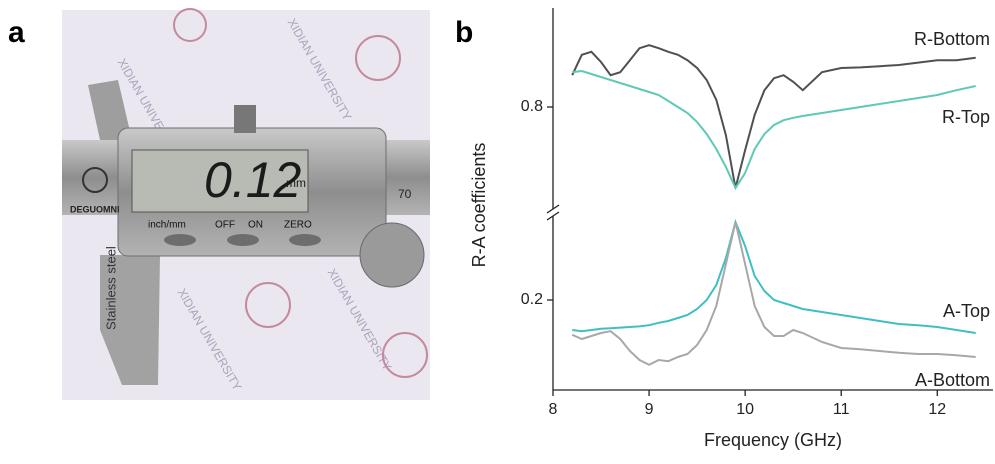  I want to click on y-tick-label: 0.8, so click(532, 106).